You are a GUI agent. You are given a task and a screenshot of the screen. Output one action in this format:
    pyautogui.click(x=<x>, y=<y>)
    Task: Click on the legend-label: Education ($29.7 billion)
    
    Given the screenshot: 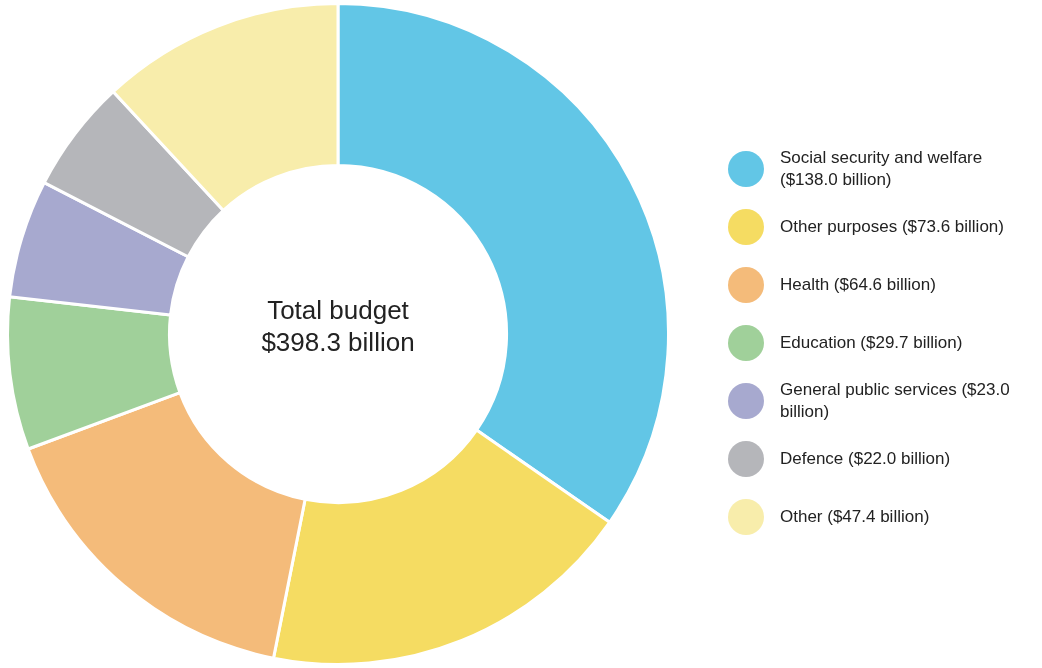 What is the action you would take?
    pyautogui.click(x=872, y=343)
    